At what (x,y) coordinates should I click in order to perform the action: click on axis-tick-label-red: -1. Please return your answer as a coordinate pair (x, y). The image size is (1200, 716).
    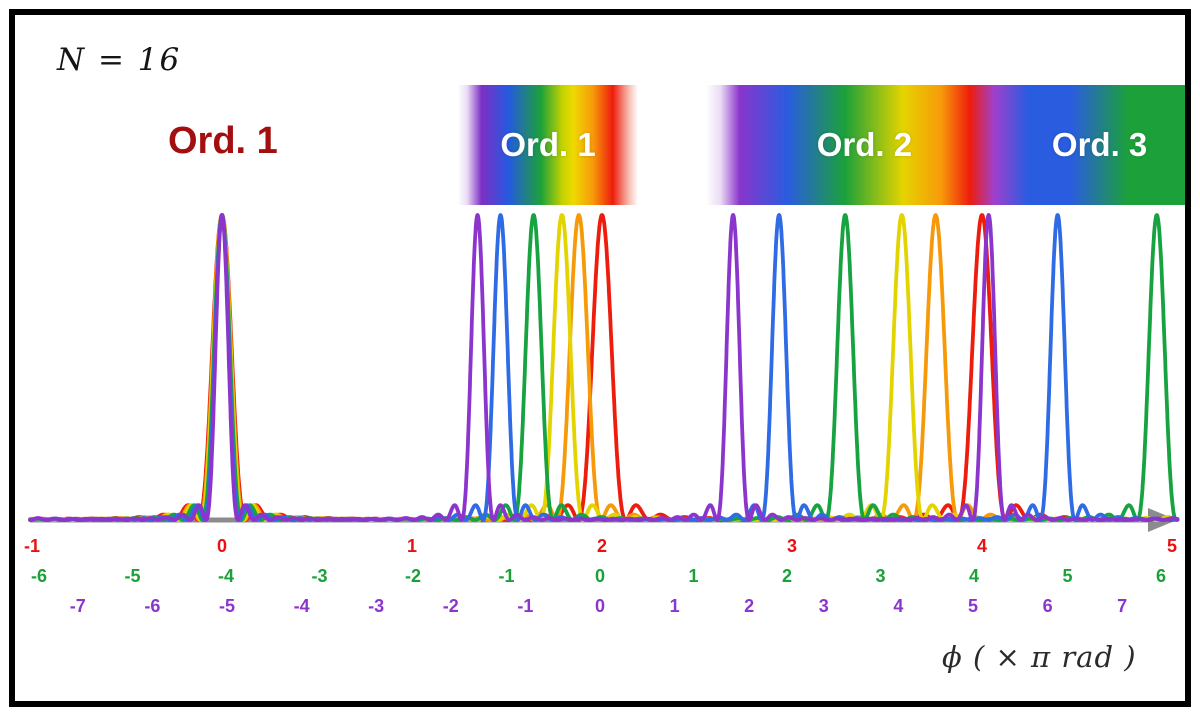
    Looking at the image, I should click on (32, 546).